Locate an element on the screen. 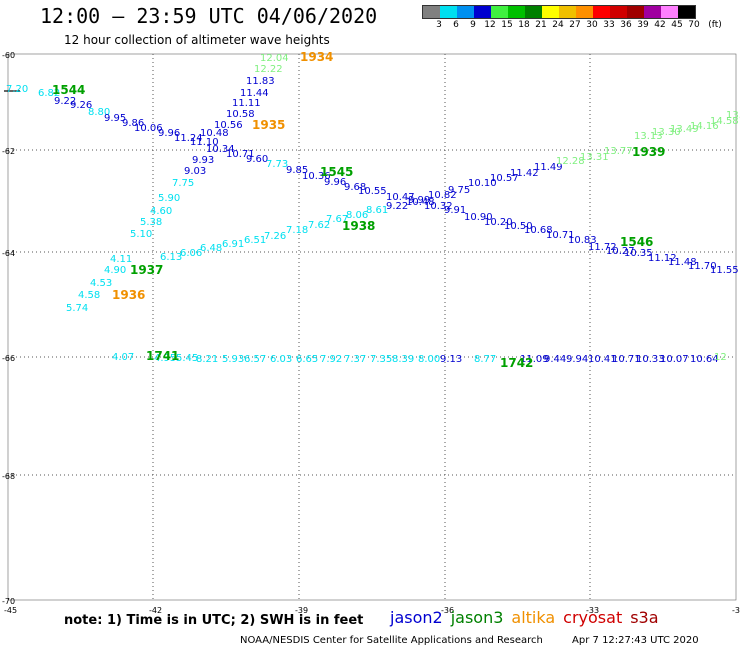  satellite-altika: altika is located at coordinates (533, 617).